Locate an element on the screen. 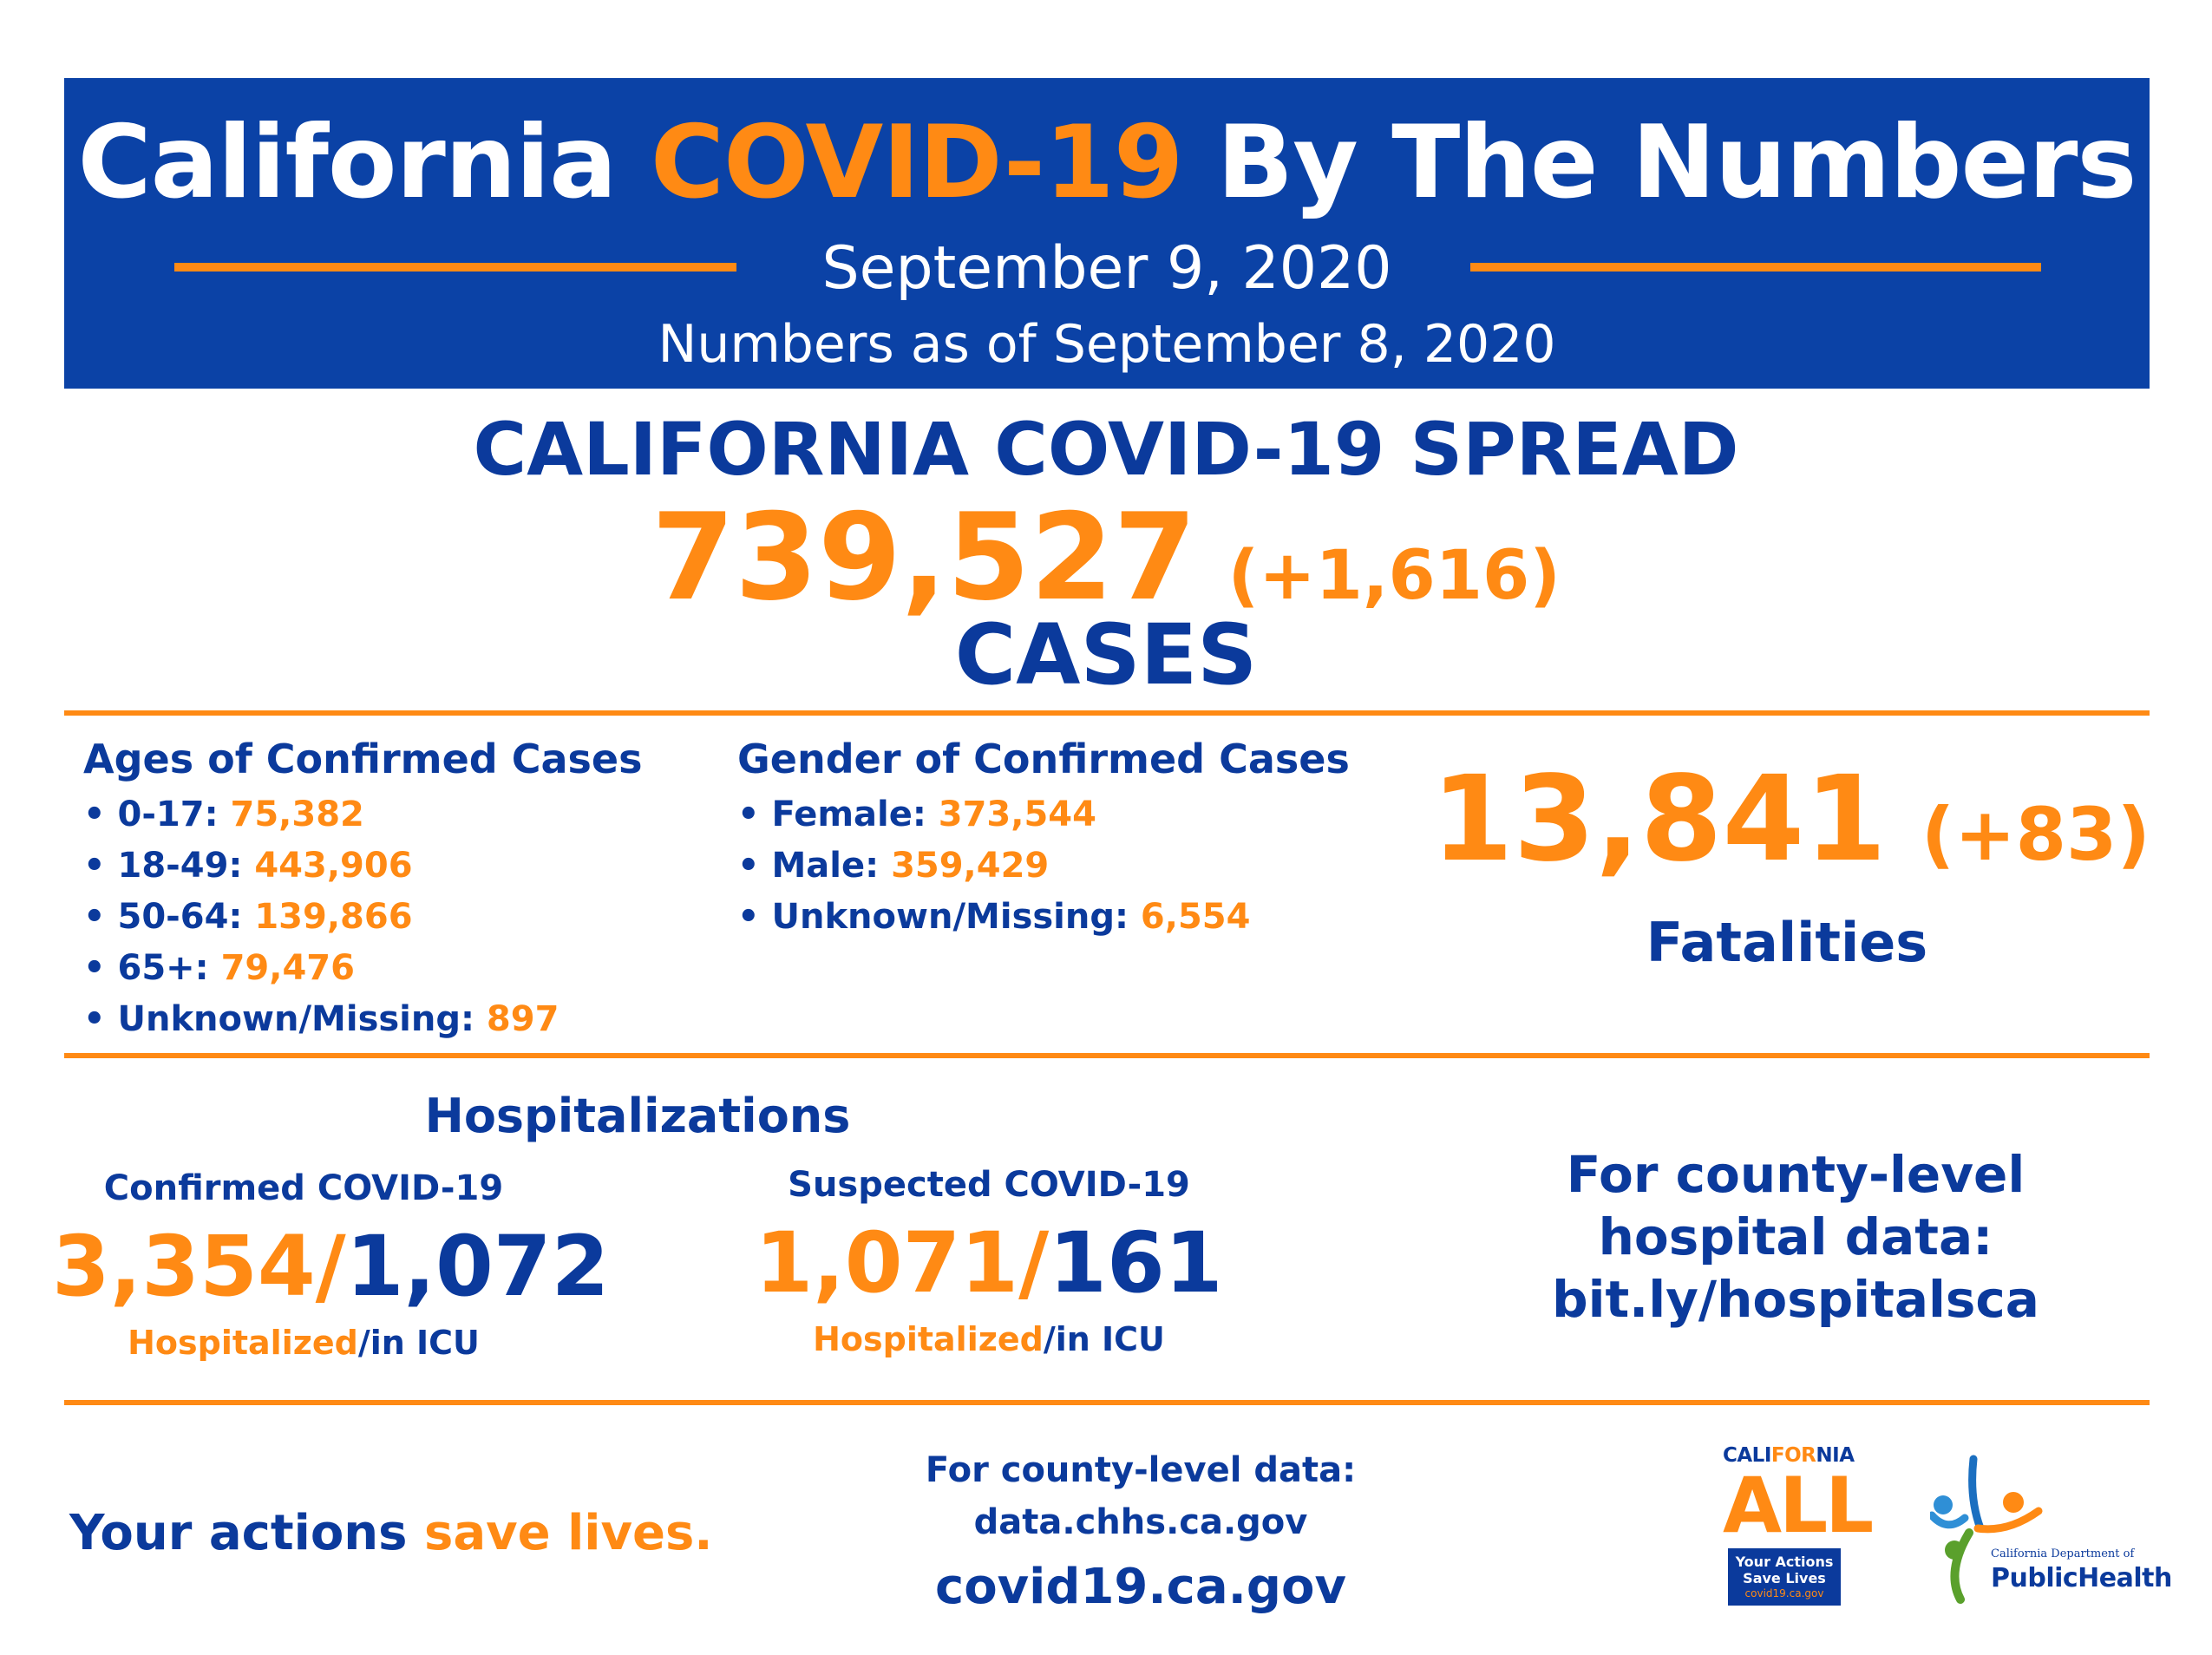  title-pre: California is located at coordinates (364, 163).